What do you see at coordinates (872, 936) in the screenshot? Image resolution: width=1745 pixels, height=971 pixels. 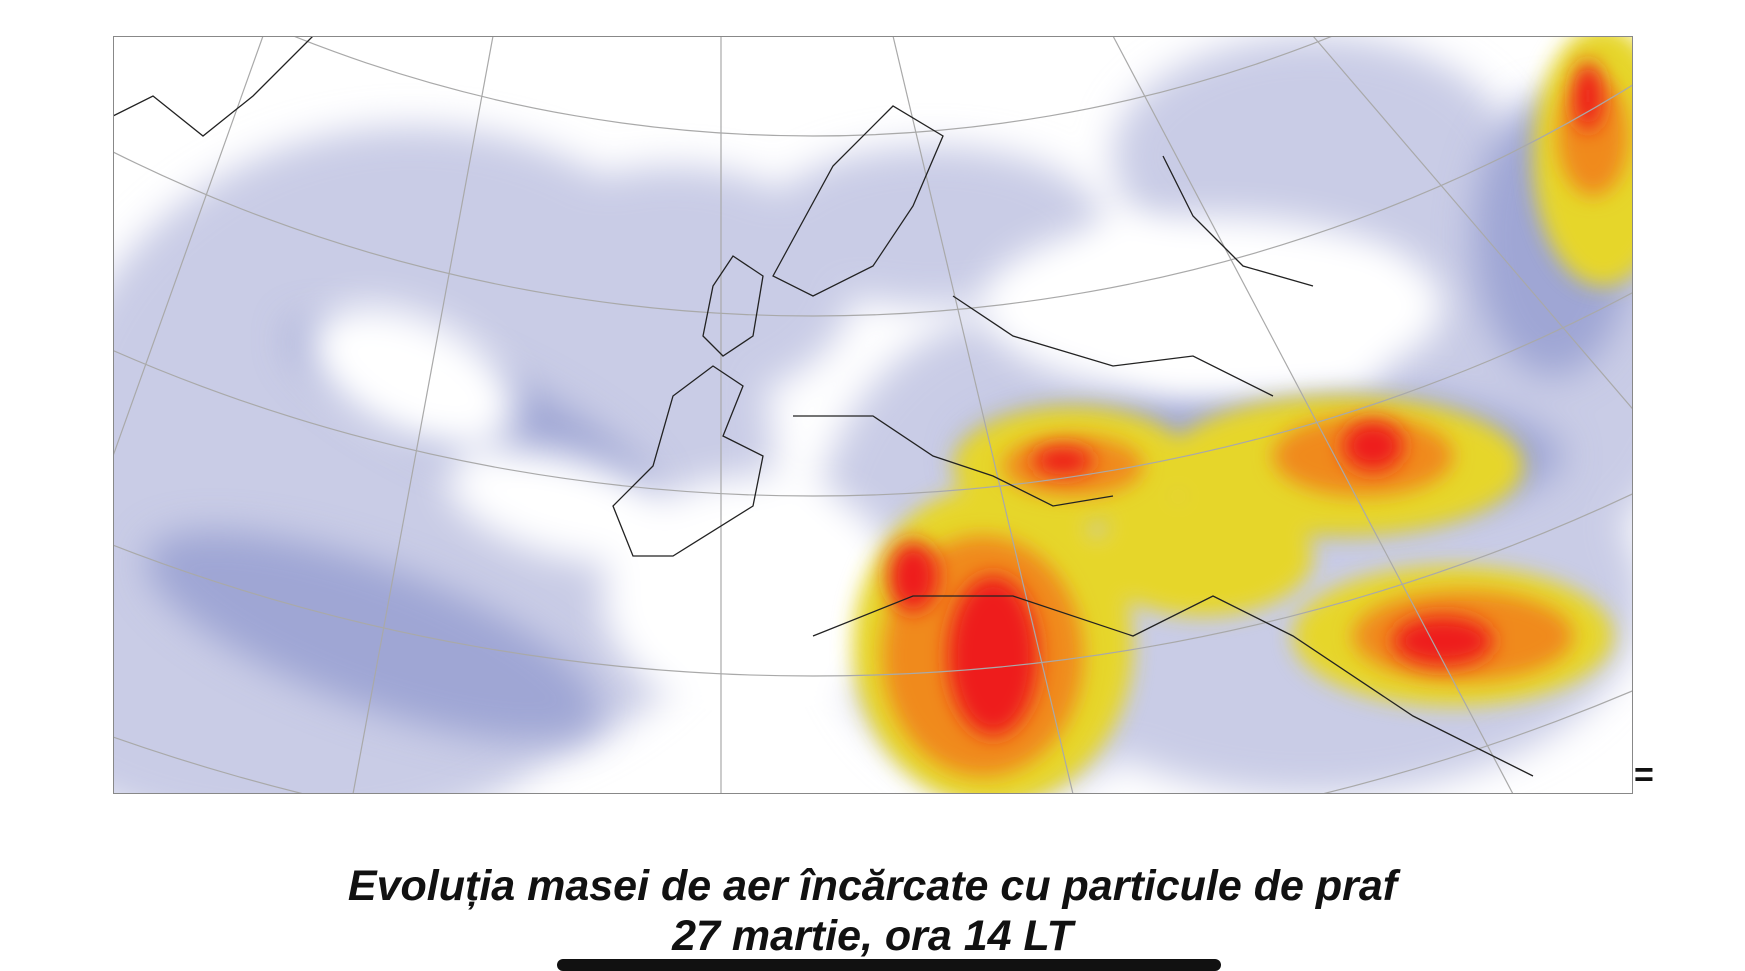 I see `caption-line: 27 martie, ora 14 LT` at bounding box center [872, 936].